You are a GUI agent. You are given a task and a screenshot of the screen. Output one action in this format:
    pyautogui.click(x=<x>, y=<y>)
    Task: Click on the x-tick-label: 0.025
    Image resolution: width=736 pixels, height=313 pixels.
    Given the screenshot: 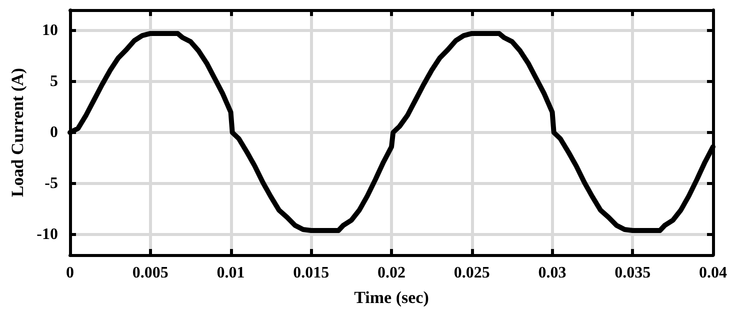 What is the action you would take?
    pyautogui.click(x=472, y=273)
    